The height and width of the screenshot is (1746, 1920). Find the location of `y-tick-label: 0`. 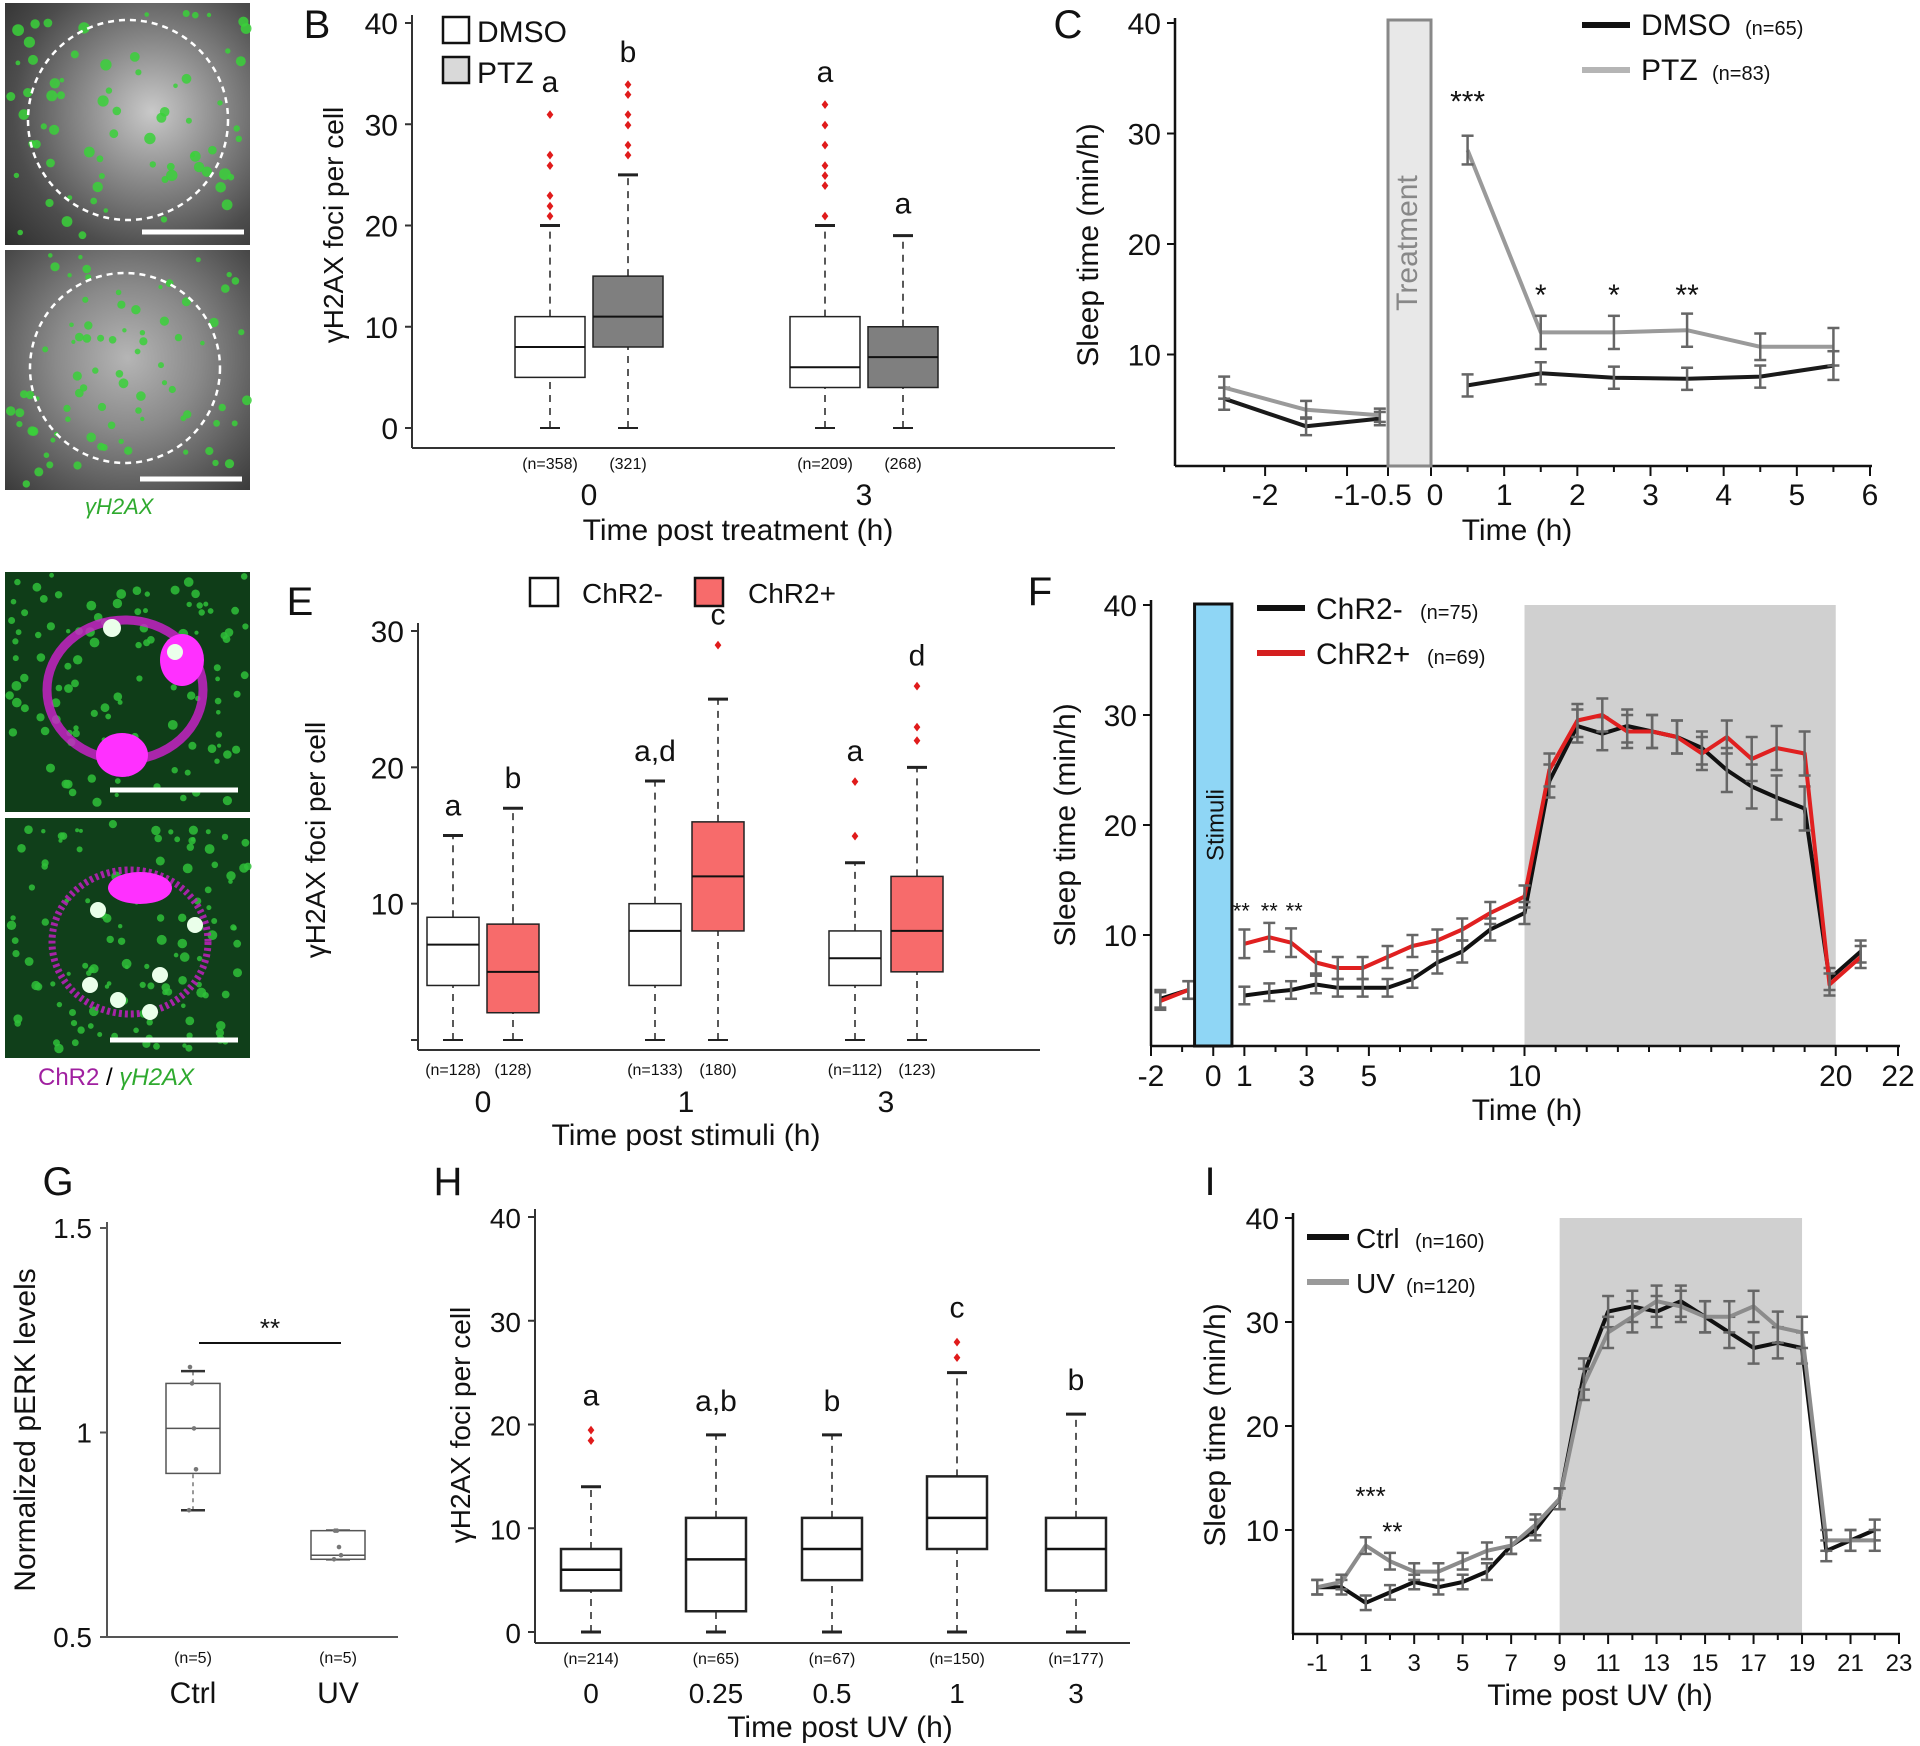

y-tick-label: 0 is located at coordinates (513, 1633).